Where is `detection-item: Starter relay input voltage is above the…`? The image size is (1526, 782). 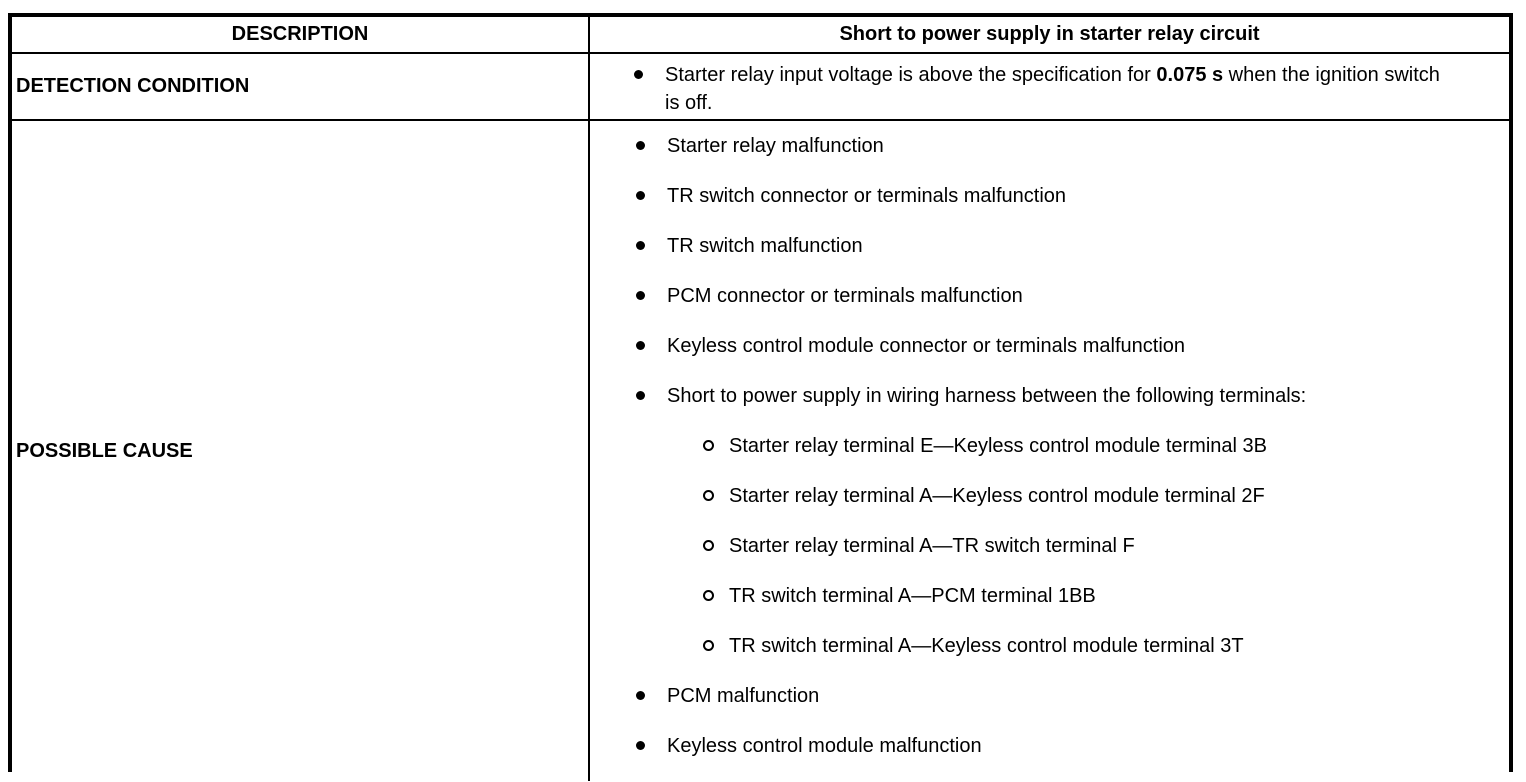
detection-item: Starter relay input voltage is above the… is located at coordinates (1061, 89).